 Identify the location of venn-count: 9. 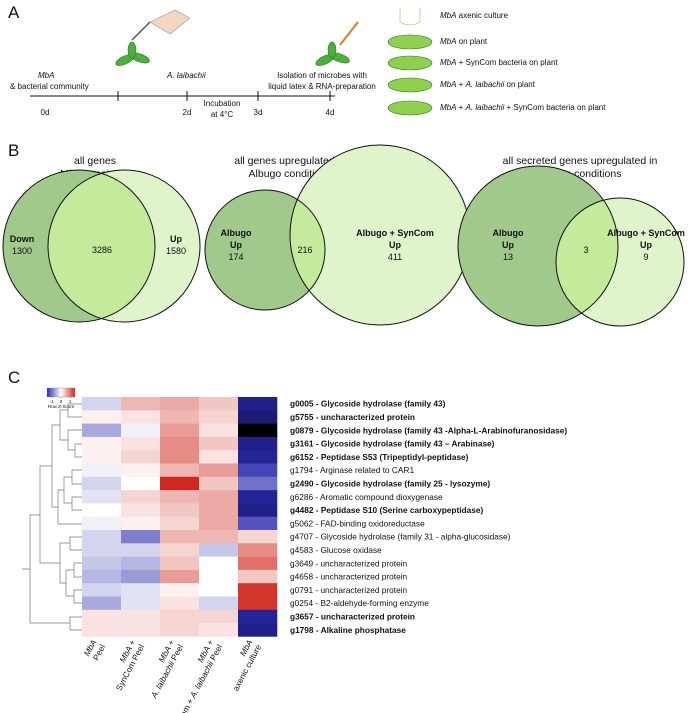
(645, 257).